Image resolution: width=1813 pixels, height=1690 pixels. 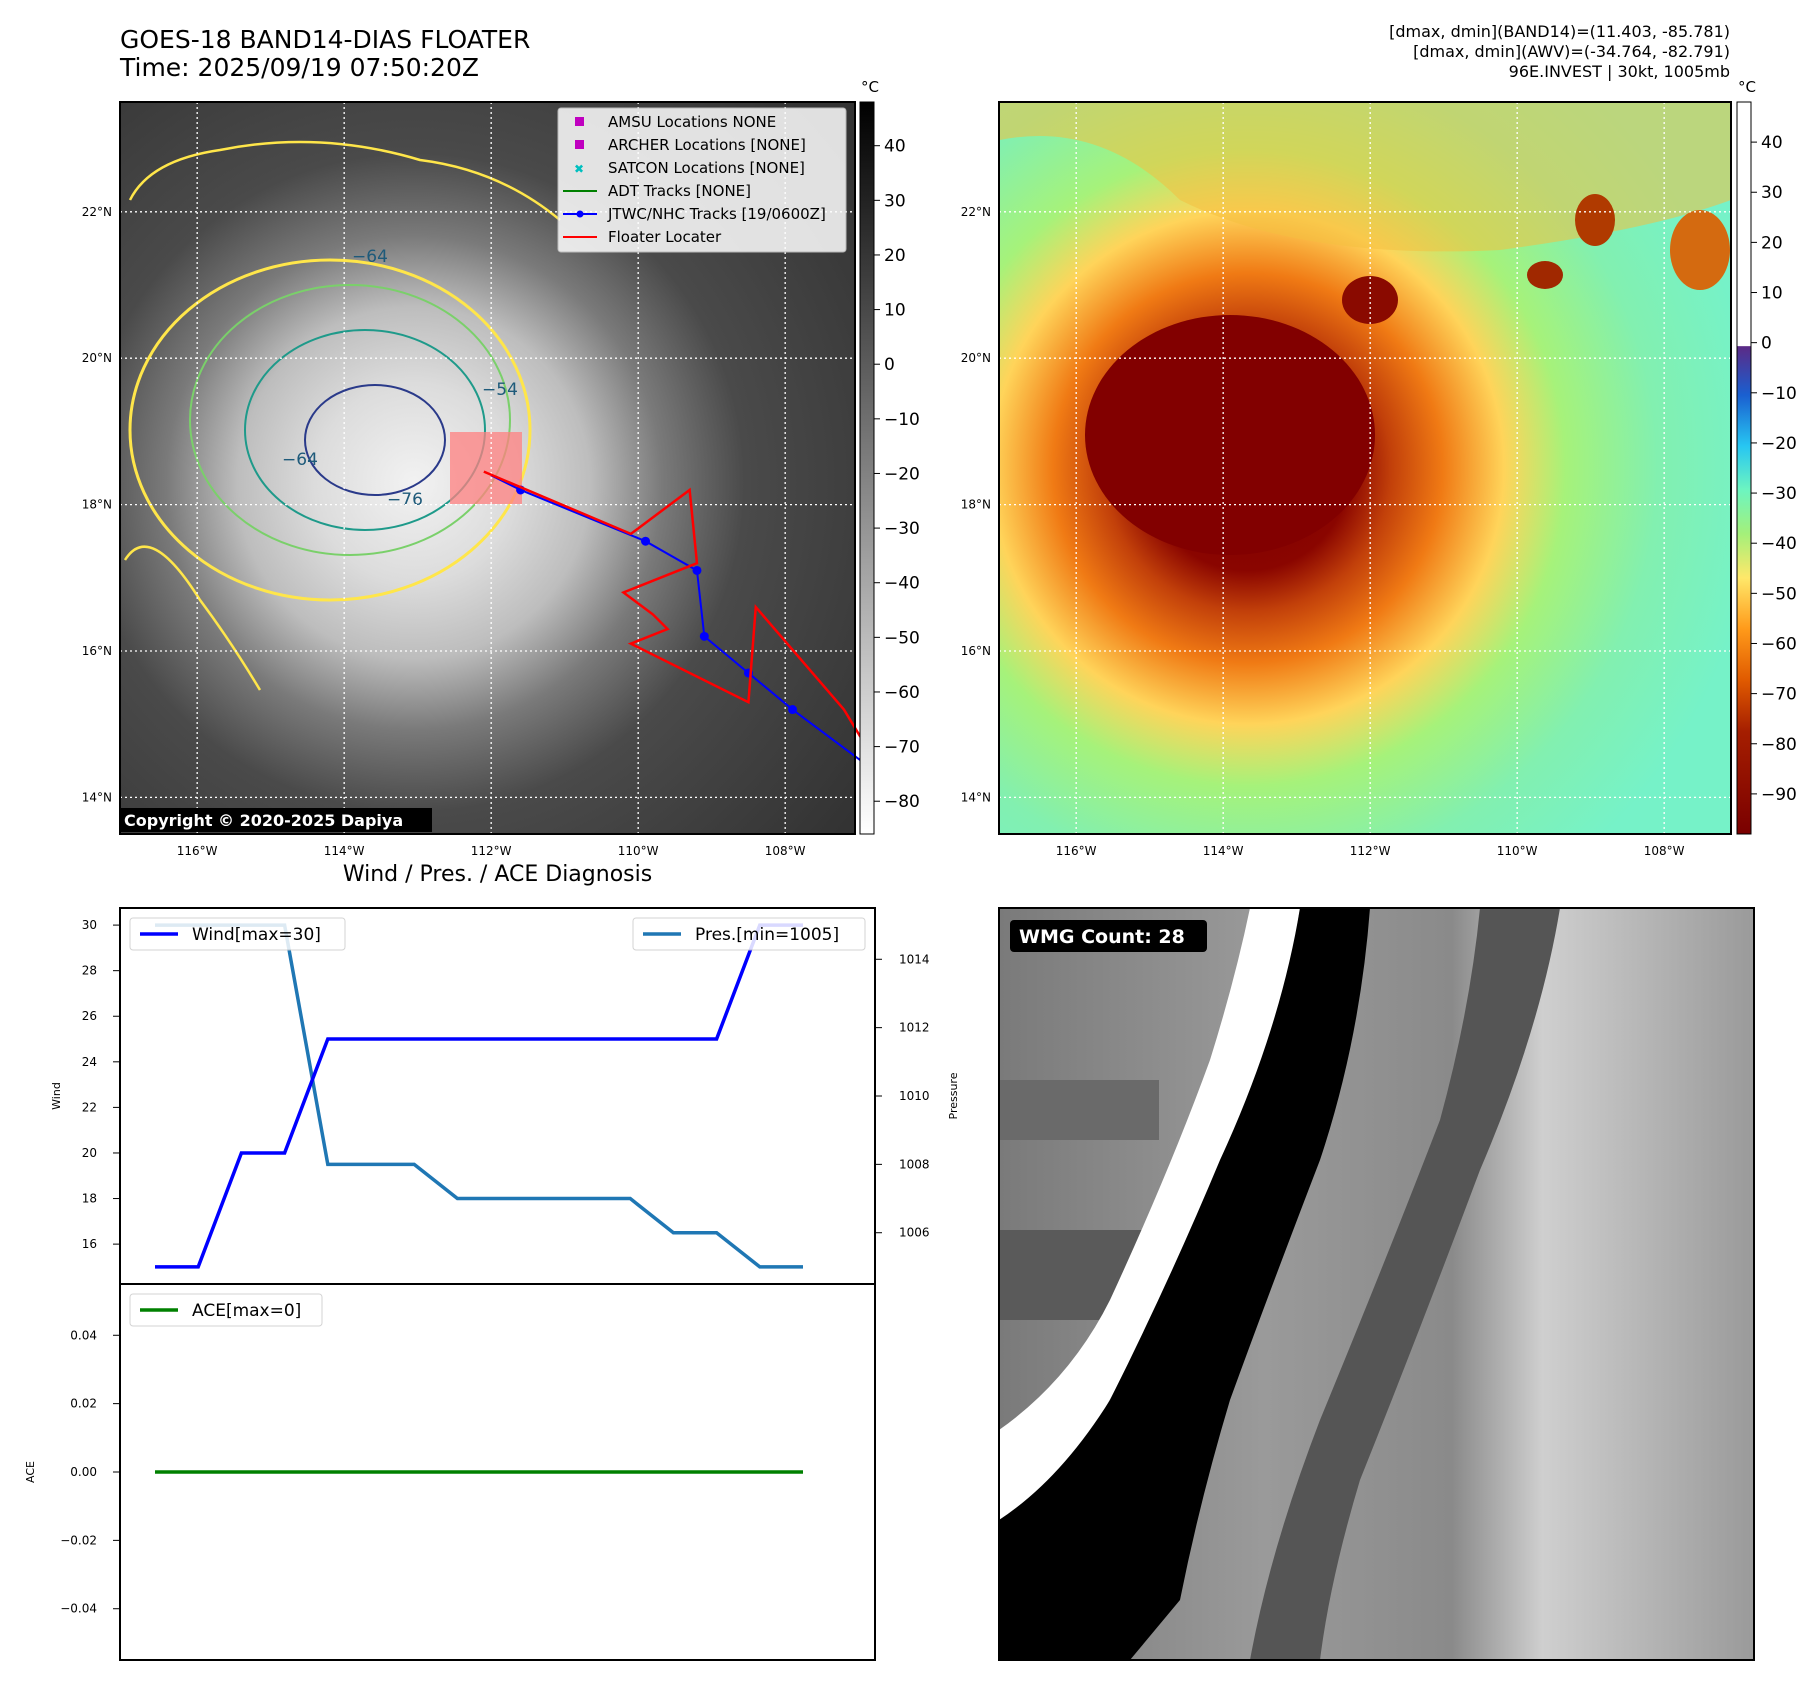 I want to click on stats-awv: [dmax, dmin](AWV)=(-34.764, -82.791), so click(x=1571, y=51).